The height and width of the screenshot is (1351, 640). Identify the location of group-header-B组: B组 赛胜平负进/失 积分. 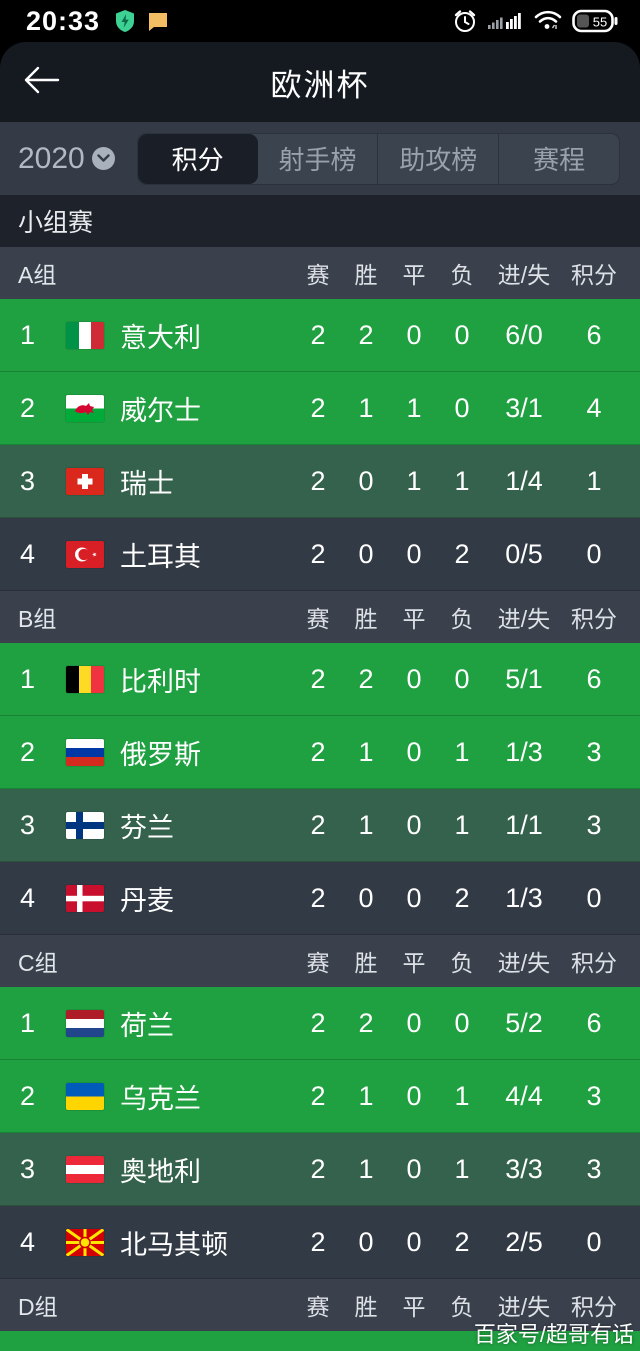
(320, 617).